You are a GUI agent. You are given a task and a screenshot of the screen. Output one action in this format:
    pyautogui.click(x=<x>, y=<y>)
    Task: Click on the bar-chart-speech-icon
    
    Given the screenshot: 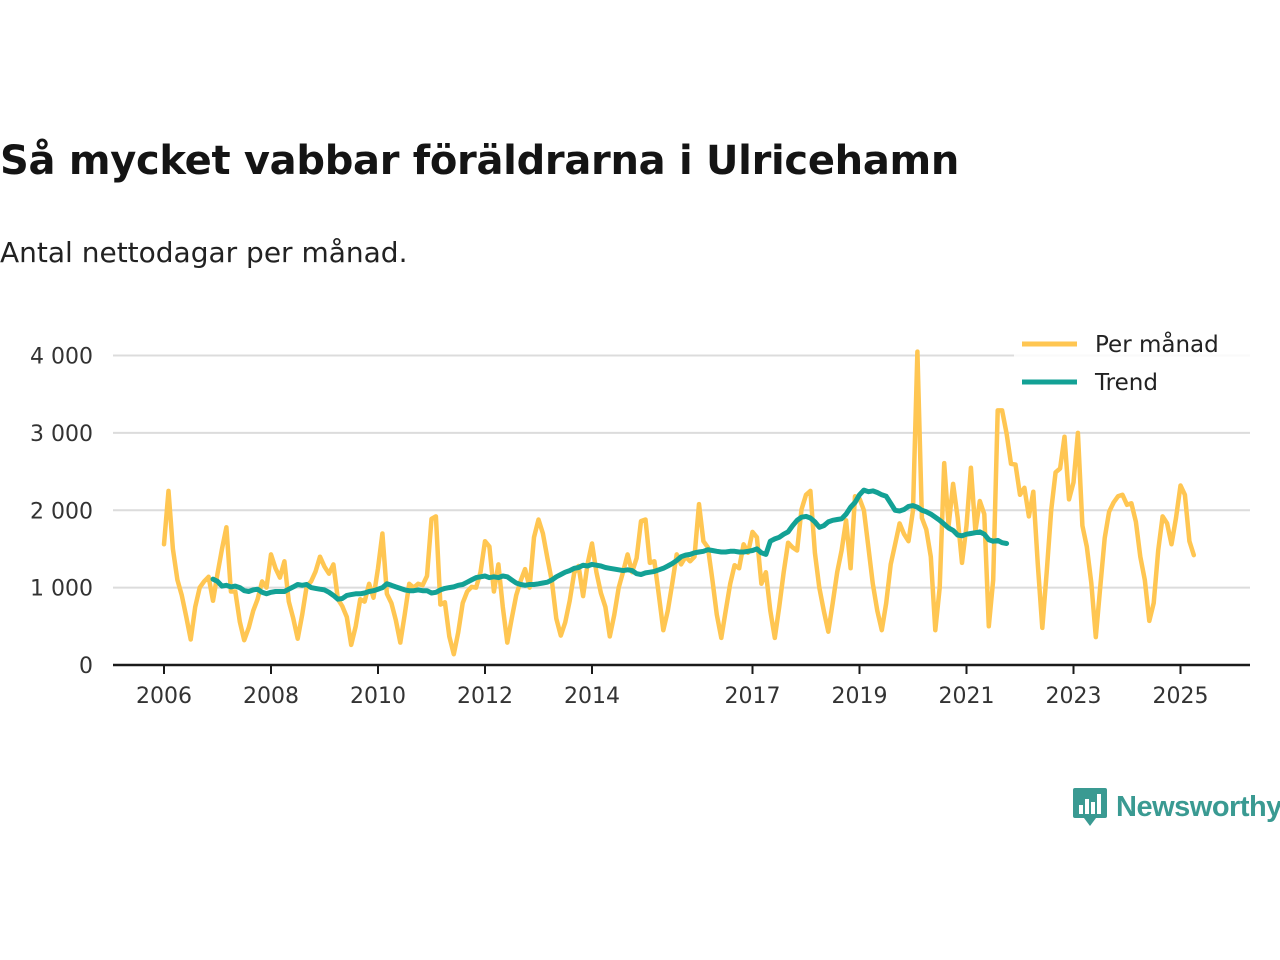 What is the action you would take?
    pyautogui.click(x=1090, y=807)
    